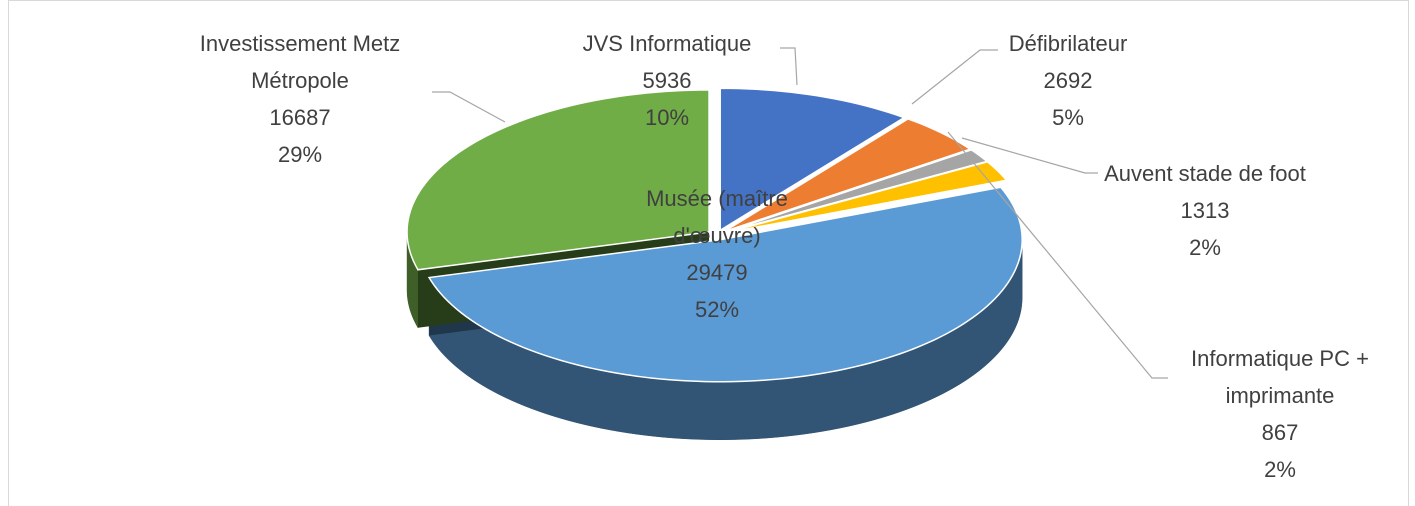  What do you see at coordinates (1280, 414) in the screenshot?
I see `data-label: Informatique PC + imprimante 867 2%` at bounding box center [1280, 414].